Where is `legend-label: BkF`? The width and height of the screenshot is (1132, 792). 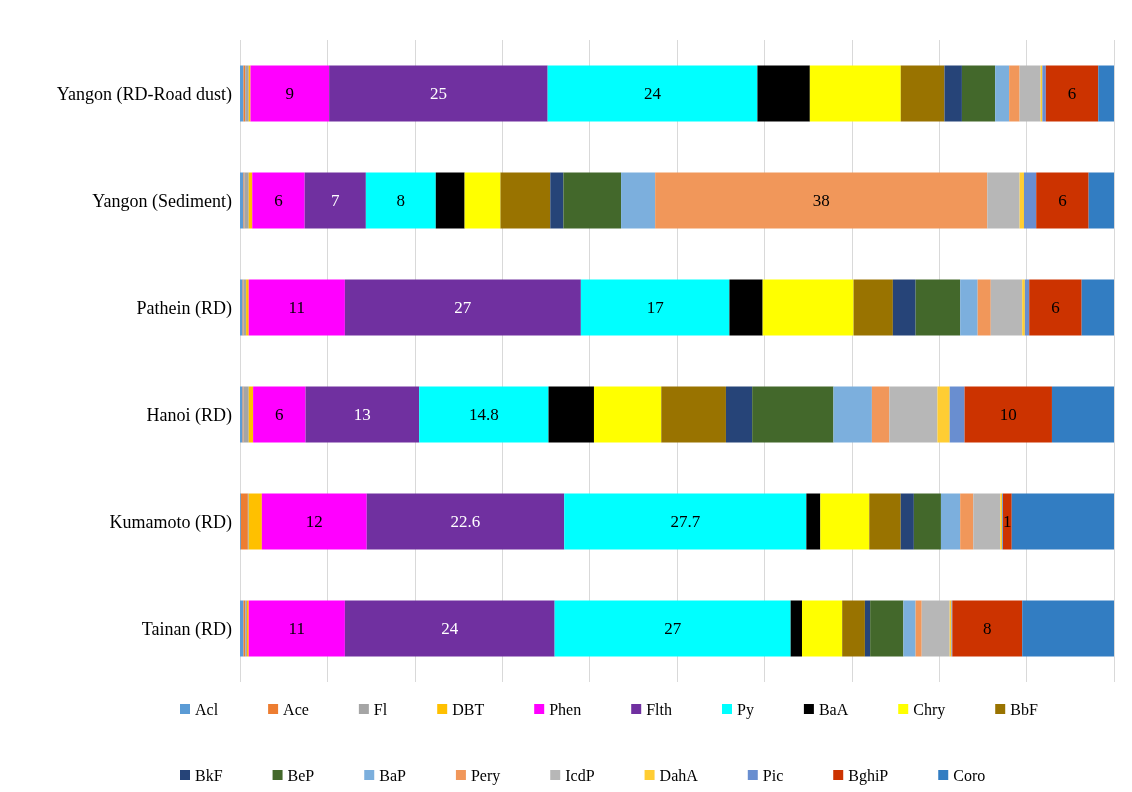 legend-label: BkF is located at coordinates (209, 775).